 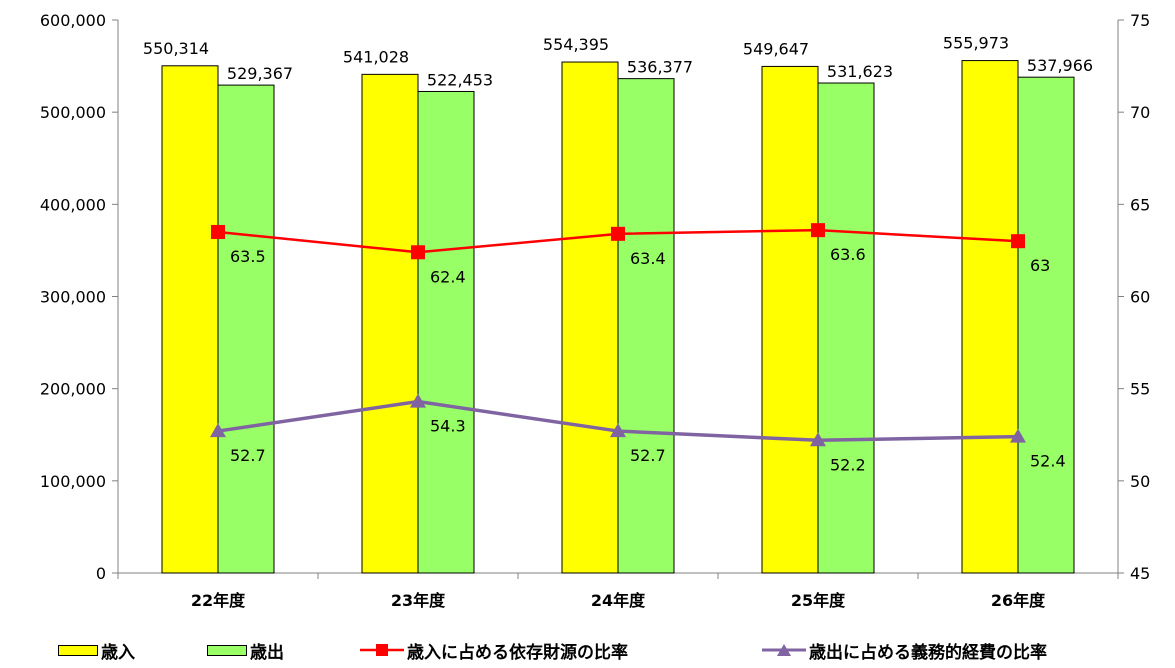 I want to click on legend-item-revenue: 歳入, so click(x=96, y=650).